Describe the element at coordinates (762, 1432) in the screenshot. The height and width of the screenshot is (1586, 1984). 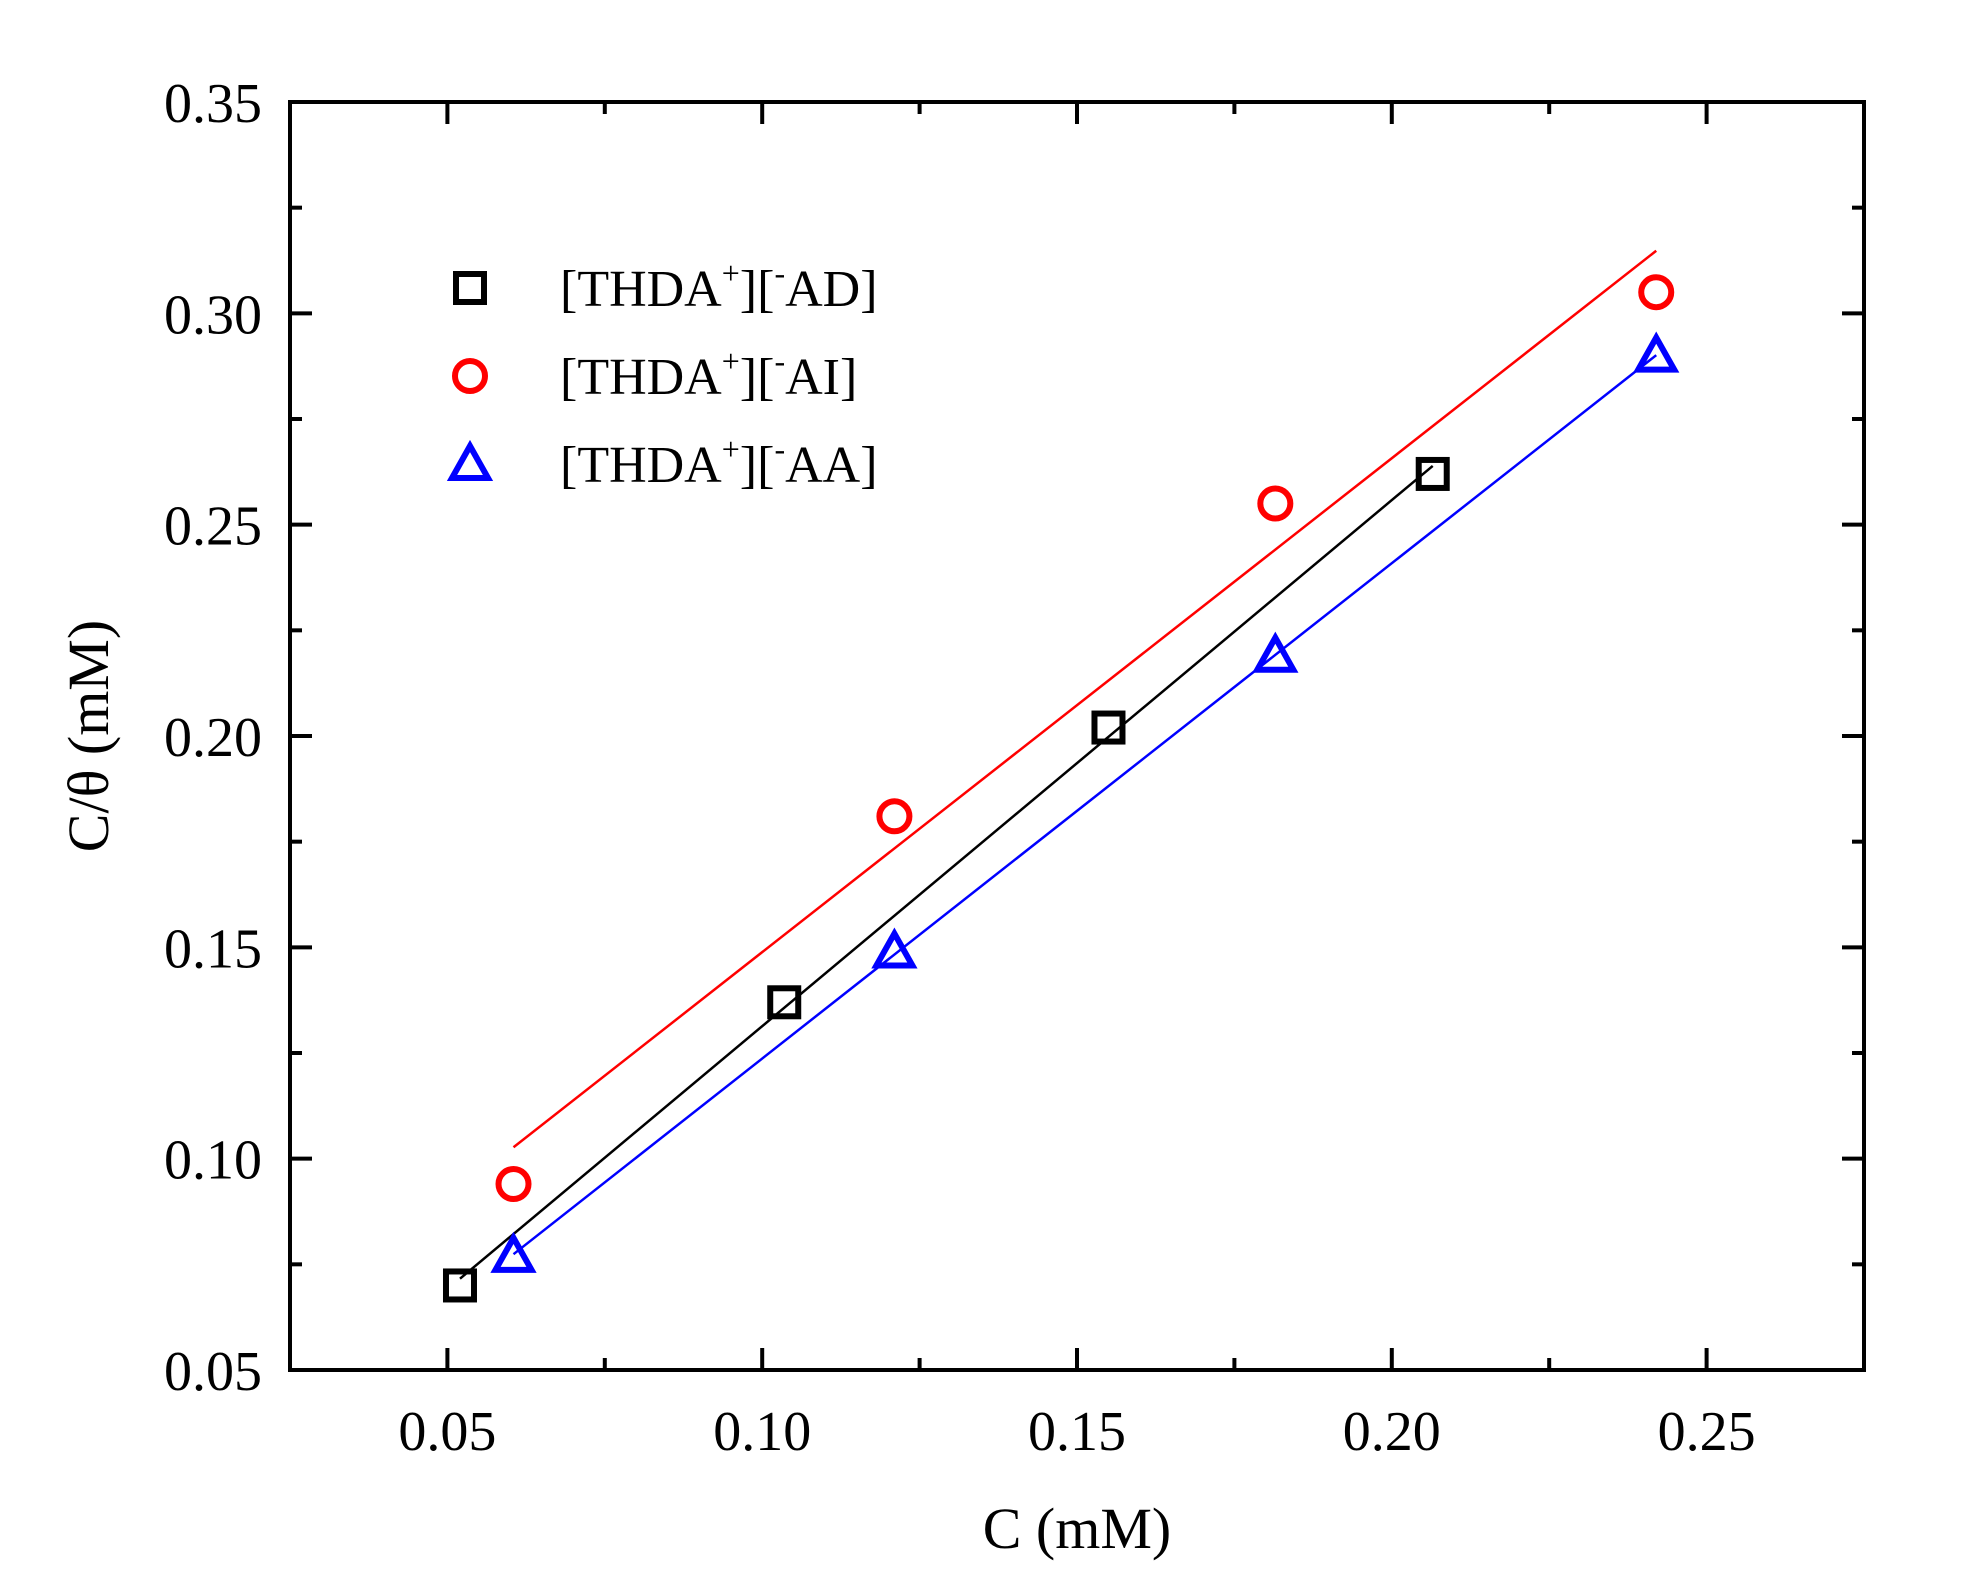
I see `x-tick-label: 0.10` at that location.